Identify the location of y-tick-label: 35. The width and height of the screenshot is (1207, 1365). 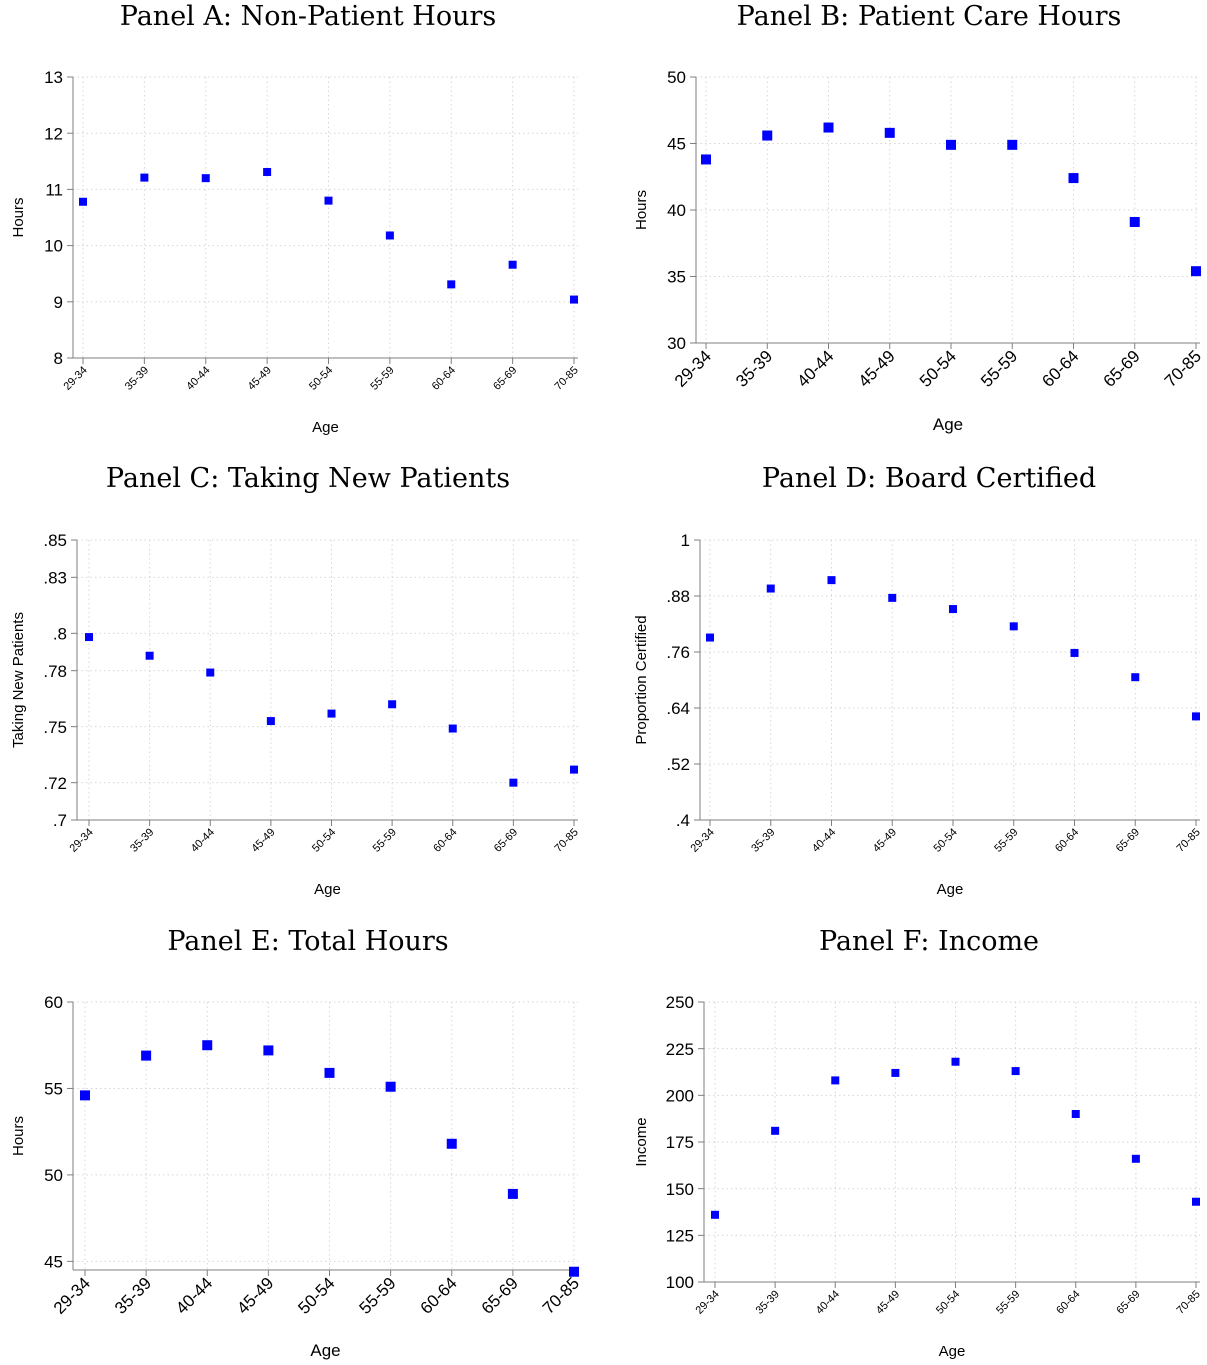
(676, 277).